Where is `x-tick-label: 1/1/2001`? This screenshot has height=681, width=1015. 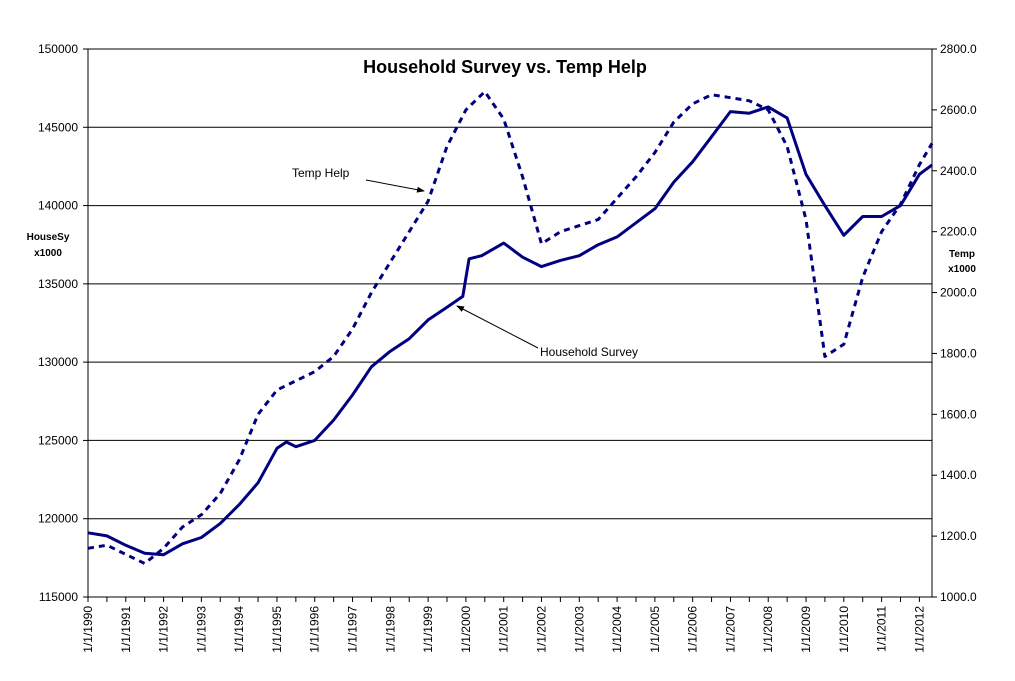 x-tick-label: 1/1/2001 is located at coordinates (504, 629).